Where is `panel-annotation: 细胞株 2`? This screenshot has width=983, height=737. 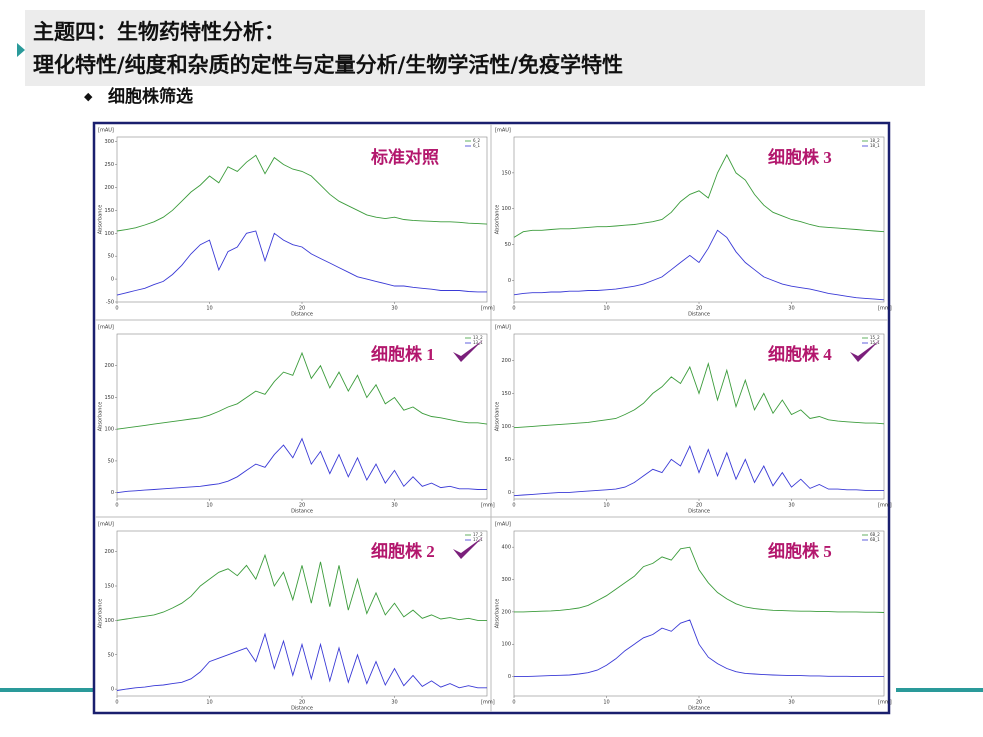
panel-annotation: 细胞株 2 is located at coordinates (403, 551).